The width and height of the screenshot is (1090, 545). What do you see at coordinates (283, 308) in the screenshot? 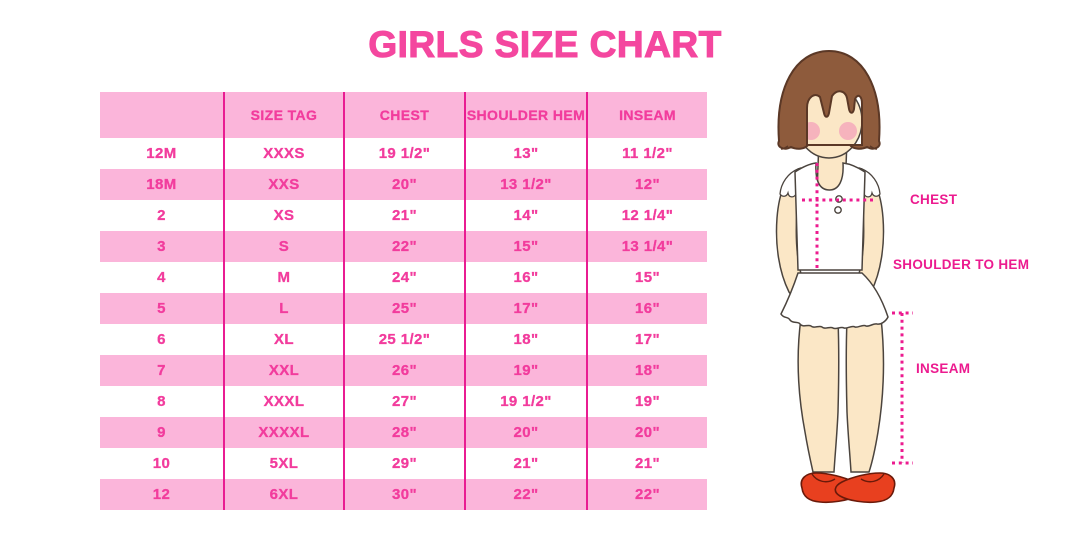
I see `table-cell: L` at bounding box center [283, 308].